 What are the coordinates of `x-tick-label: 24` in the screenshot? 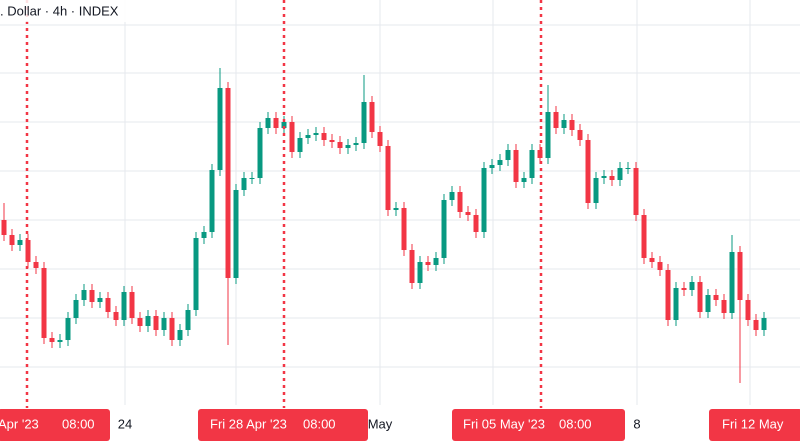 It's located at (125, 423).